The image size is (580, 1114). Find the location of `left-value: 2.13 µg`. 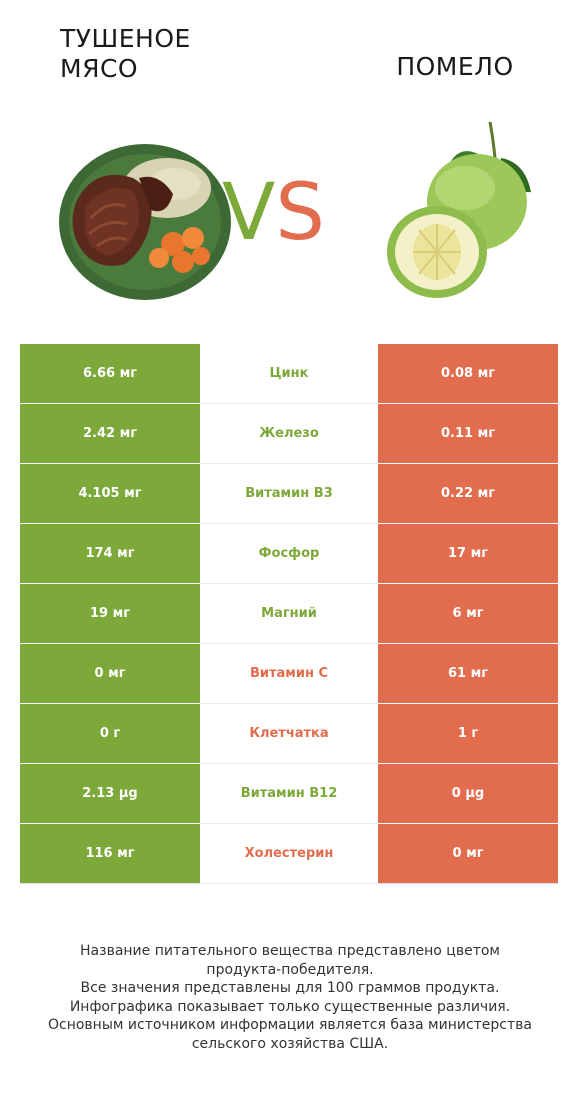

left-value: 2.13 µg is located at coordinates (110, 794).